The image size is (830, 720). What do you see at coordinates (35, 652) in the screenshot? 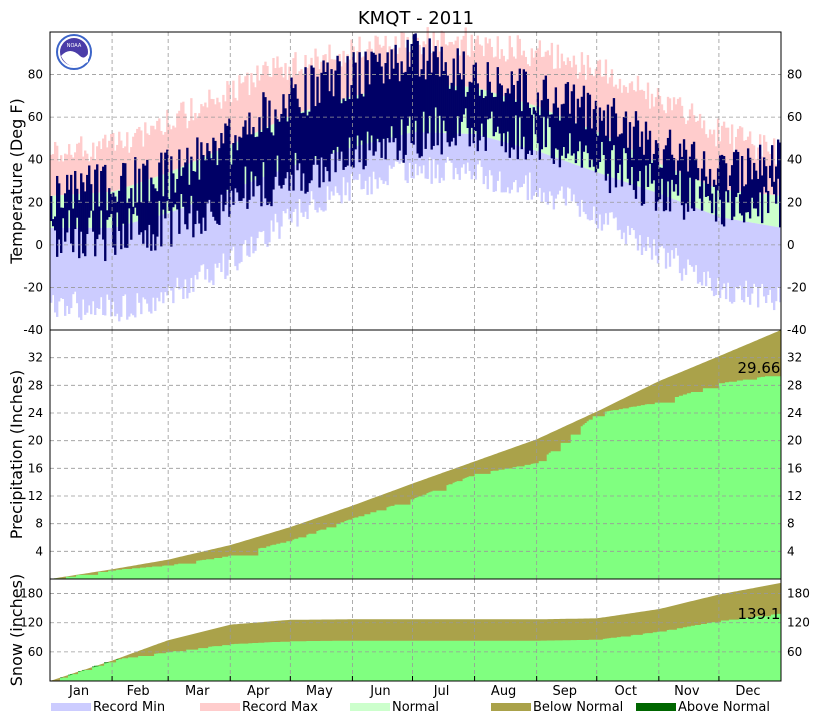
I see `y-tick-label-left: 60` at bounding box center [35, 652].